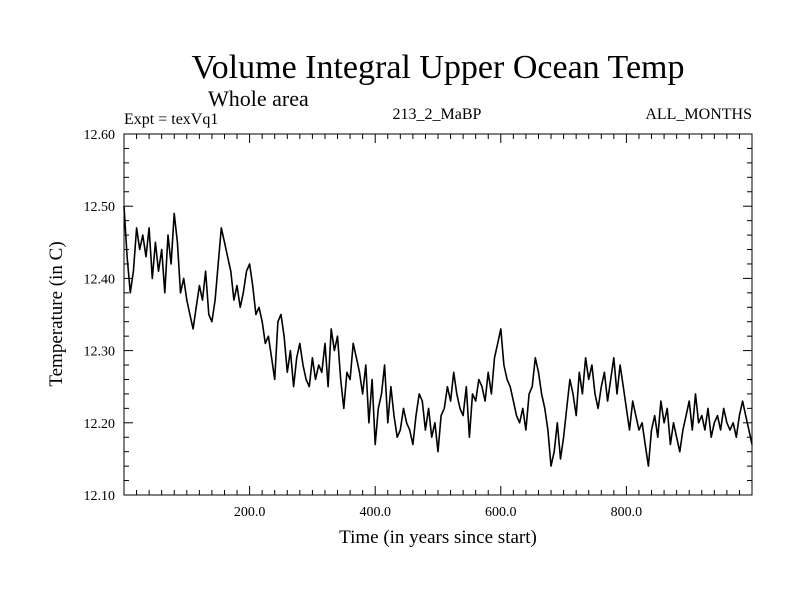 The image size is (800, 600). I want to click on y-axis-label: Temperature (in C), so click(56, 313).